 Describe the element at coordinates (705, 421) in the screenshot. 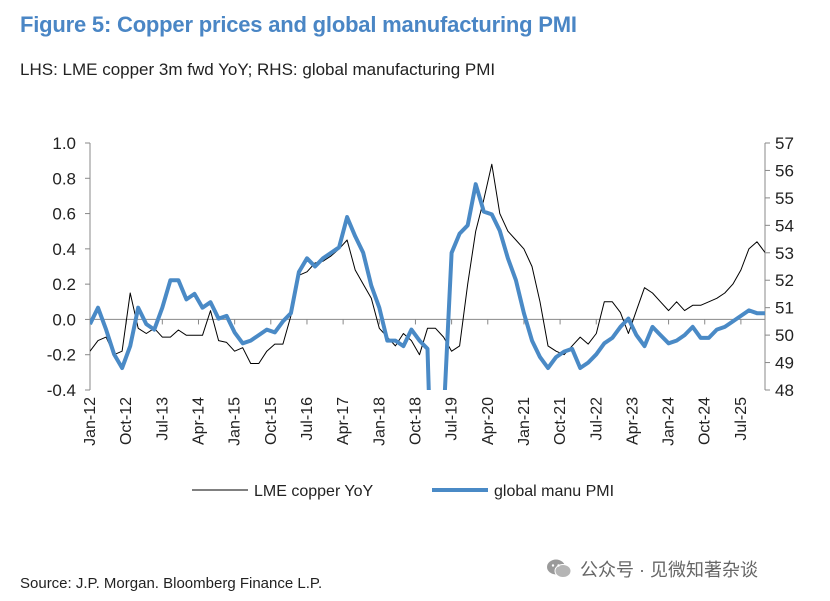

I see `x-tick-label: Oct-24` at that location.